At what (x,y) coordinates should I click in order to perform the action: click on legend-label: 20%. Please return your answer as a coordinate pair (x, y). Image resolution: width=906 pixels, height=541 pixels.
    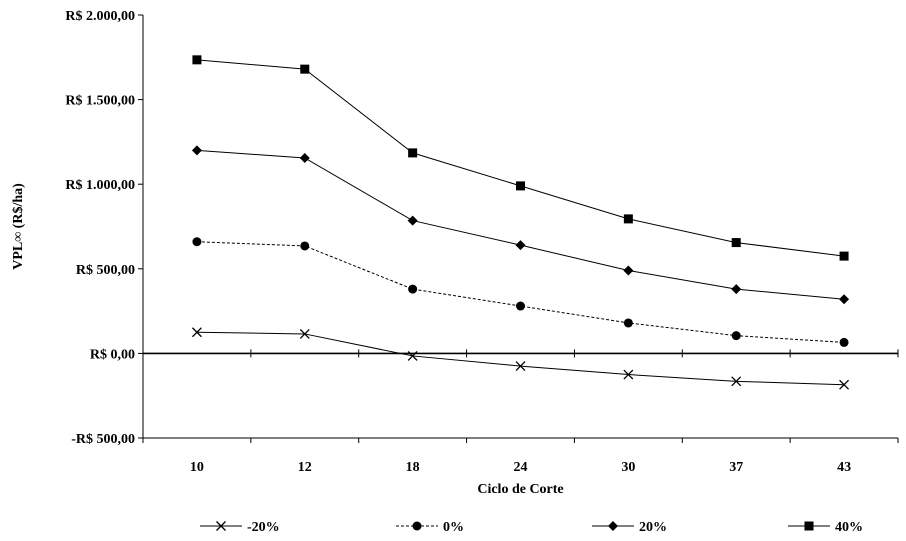
    Looking at the image, I should click on (653, 527).